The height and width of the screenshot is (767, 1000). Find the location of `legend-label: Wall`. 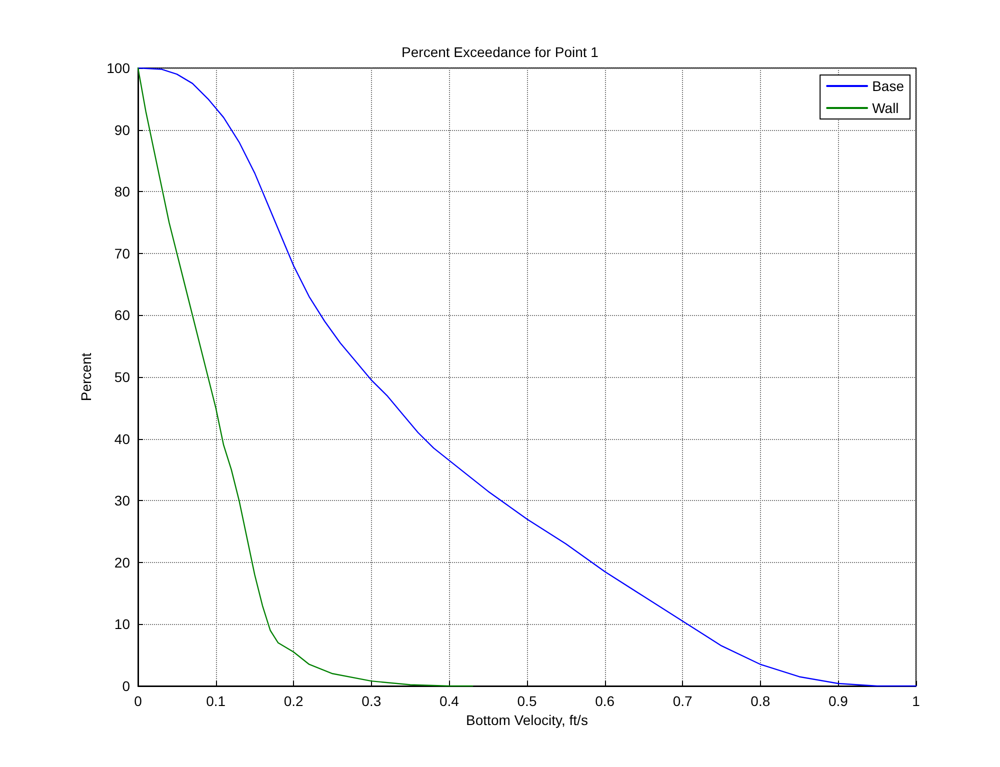

legend-label: Wall is located at coordinates (885, 108).